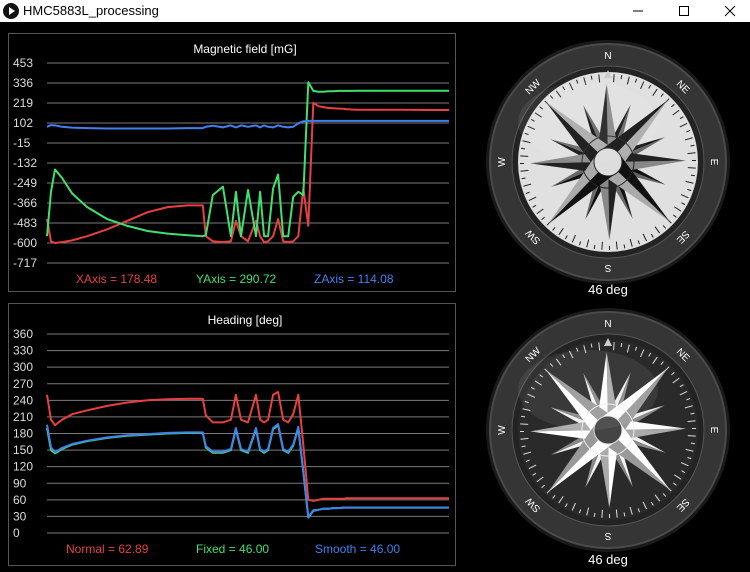 This screenshot has width=750, height=572. What do you see at coordinates (23, 83) in the screenshot?
I see `mag-tick-label: 336` at bounding box center [23, 83].